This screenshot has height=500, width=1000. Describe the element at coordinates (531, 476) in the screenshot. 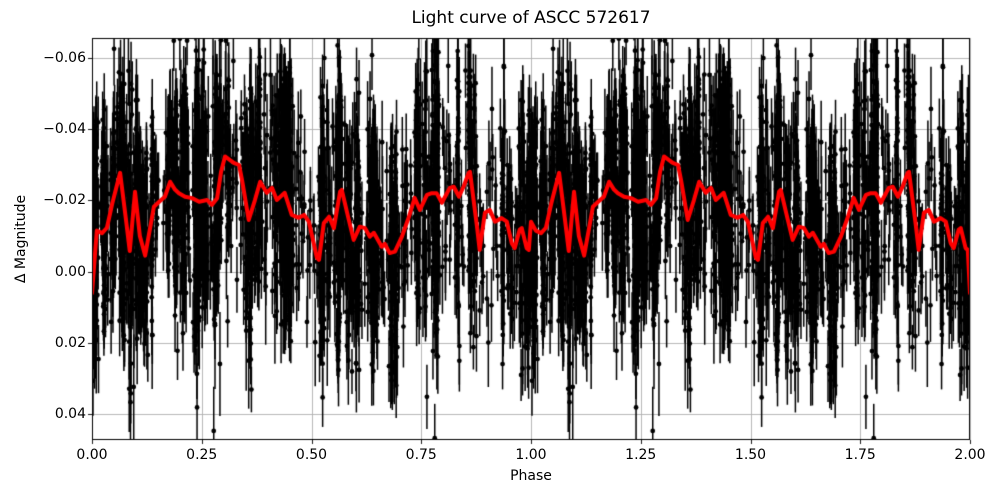

I see `x-axis-label: Phase` at that location.